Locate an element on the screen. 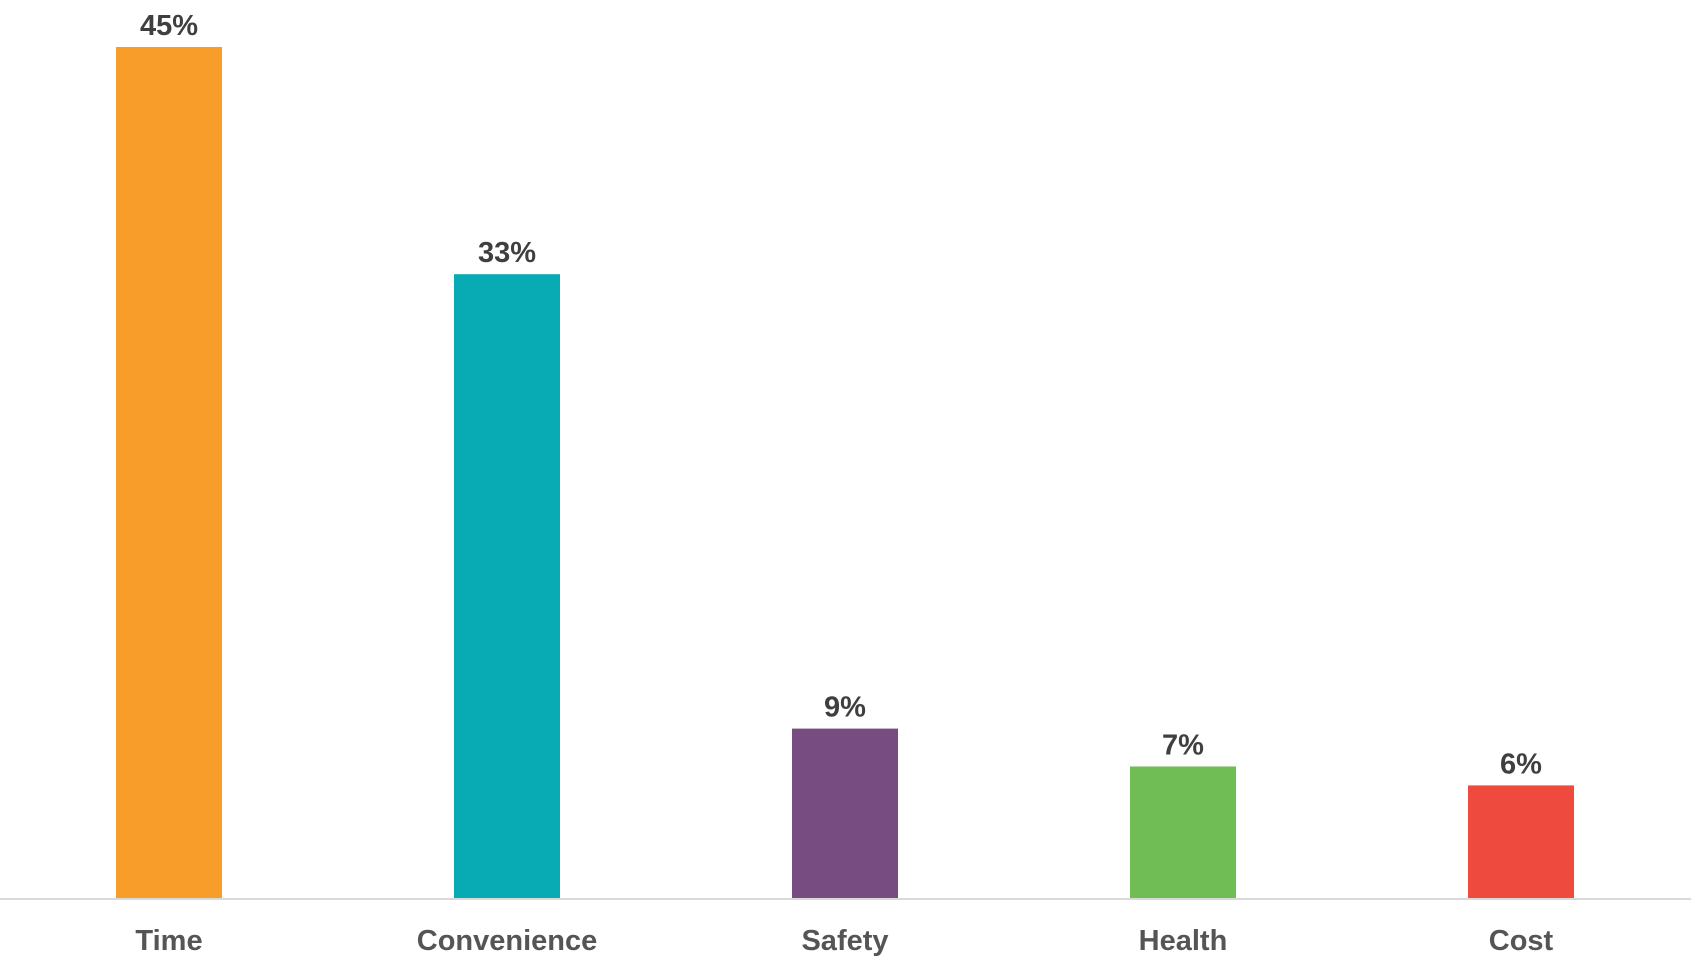  x-tick-labels-layer: Time Convenience Safety Health Cost is located at coordinates (844, 941).